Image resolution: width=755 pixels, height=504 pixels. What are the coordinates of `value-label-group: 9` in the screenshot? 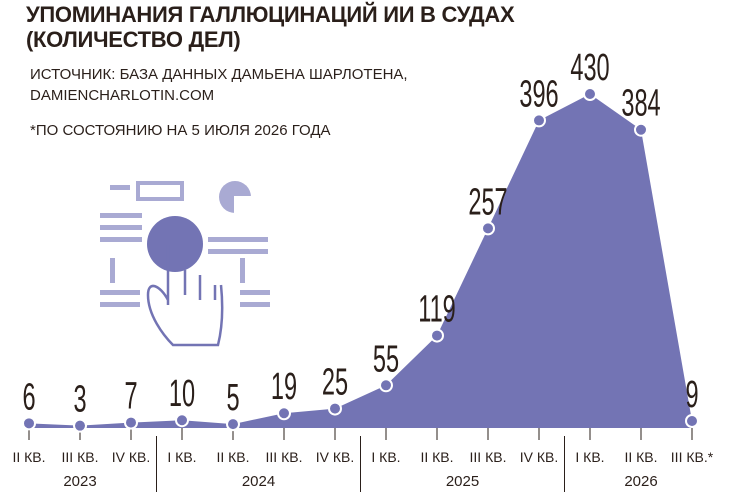 It's located at (691, 393).